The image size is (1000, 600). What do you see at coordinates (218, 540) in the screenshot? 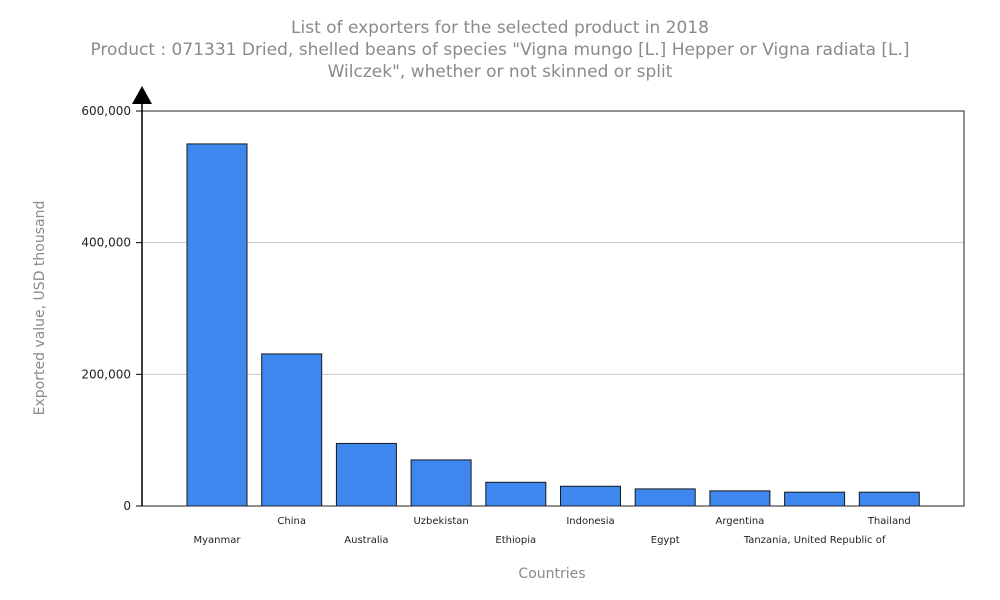
I see `x-tick-label: Myanmar` at bounding box center [218, 540].